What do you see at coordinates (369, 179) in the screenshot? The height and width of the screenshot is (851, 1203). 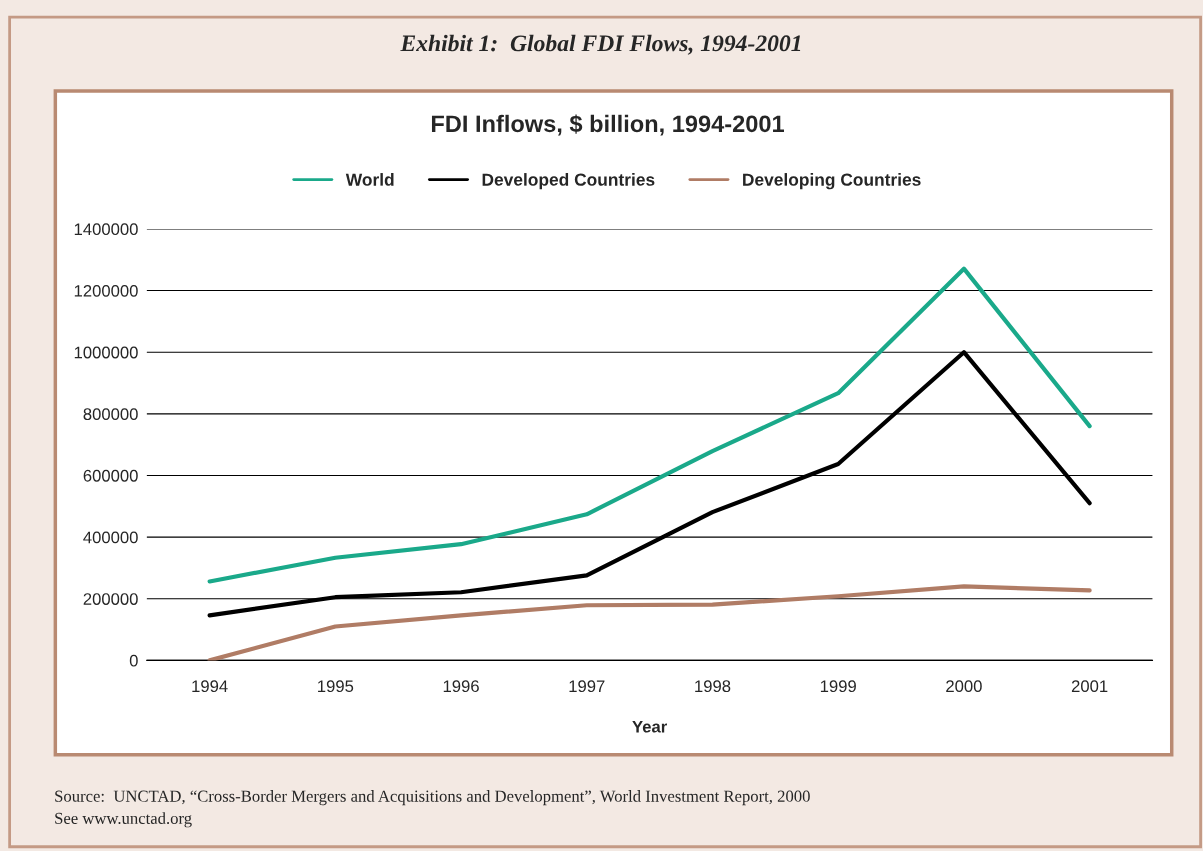 I see `legend-label: World` at bounding box center [369, 179].